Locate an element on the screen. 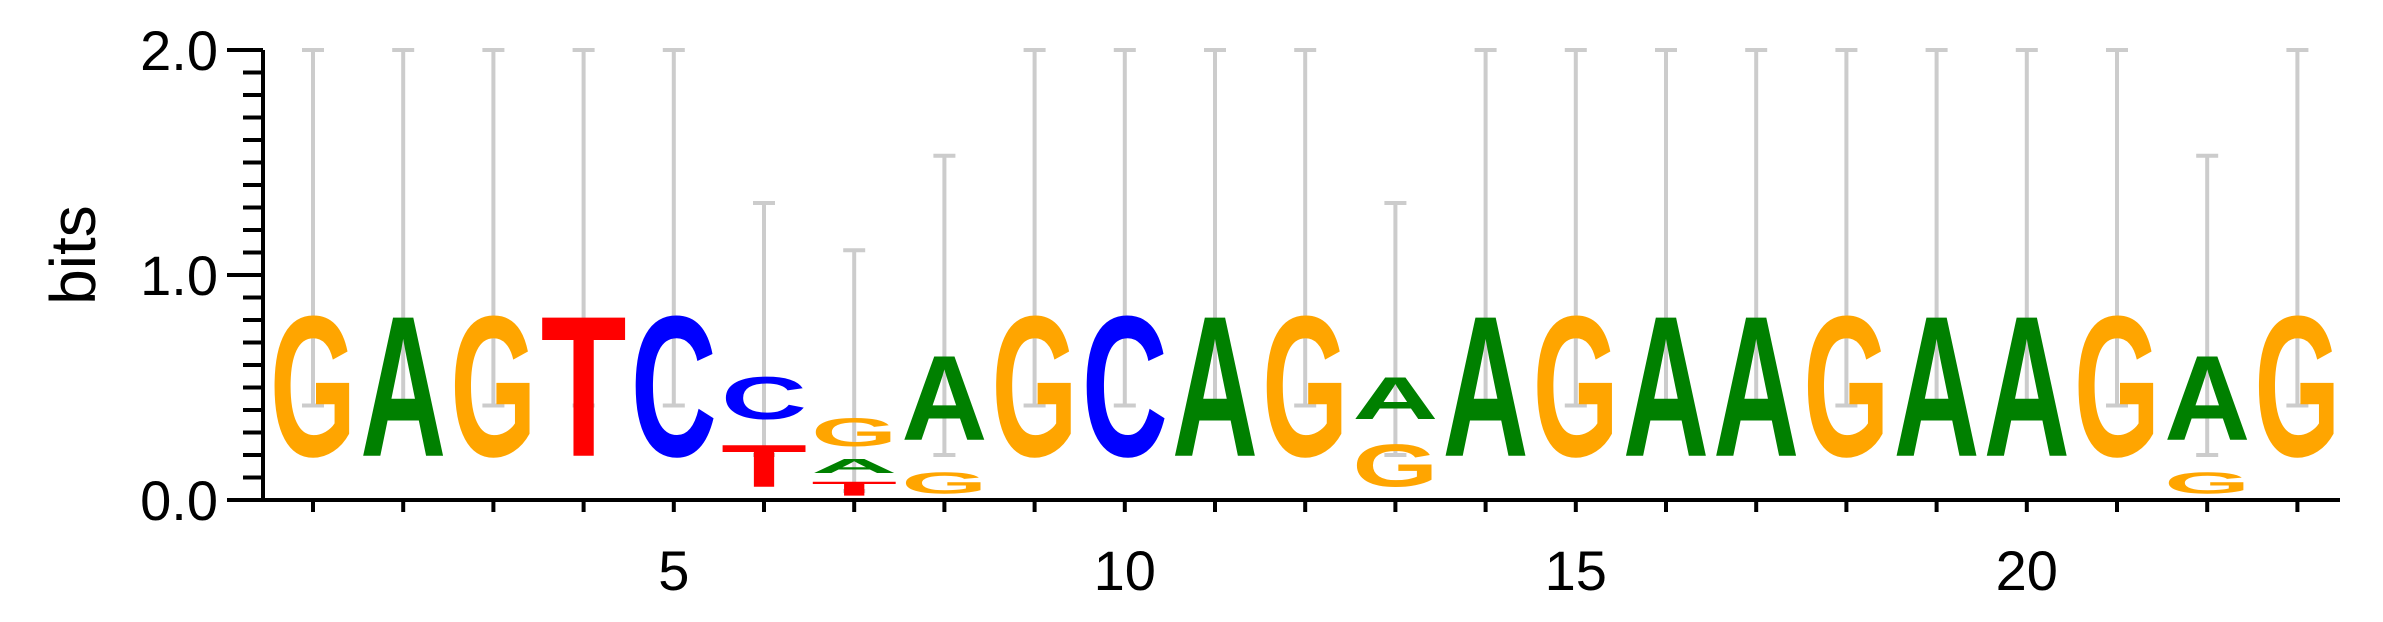 This screenshot has height=622, width=2383. letter-C-pos-10: C is located at coordinates (1125, 387).